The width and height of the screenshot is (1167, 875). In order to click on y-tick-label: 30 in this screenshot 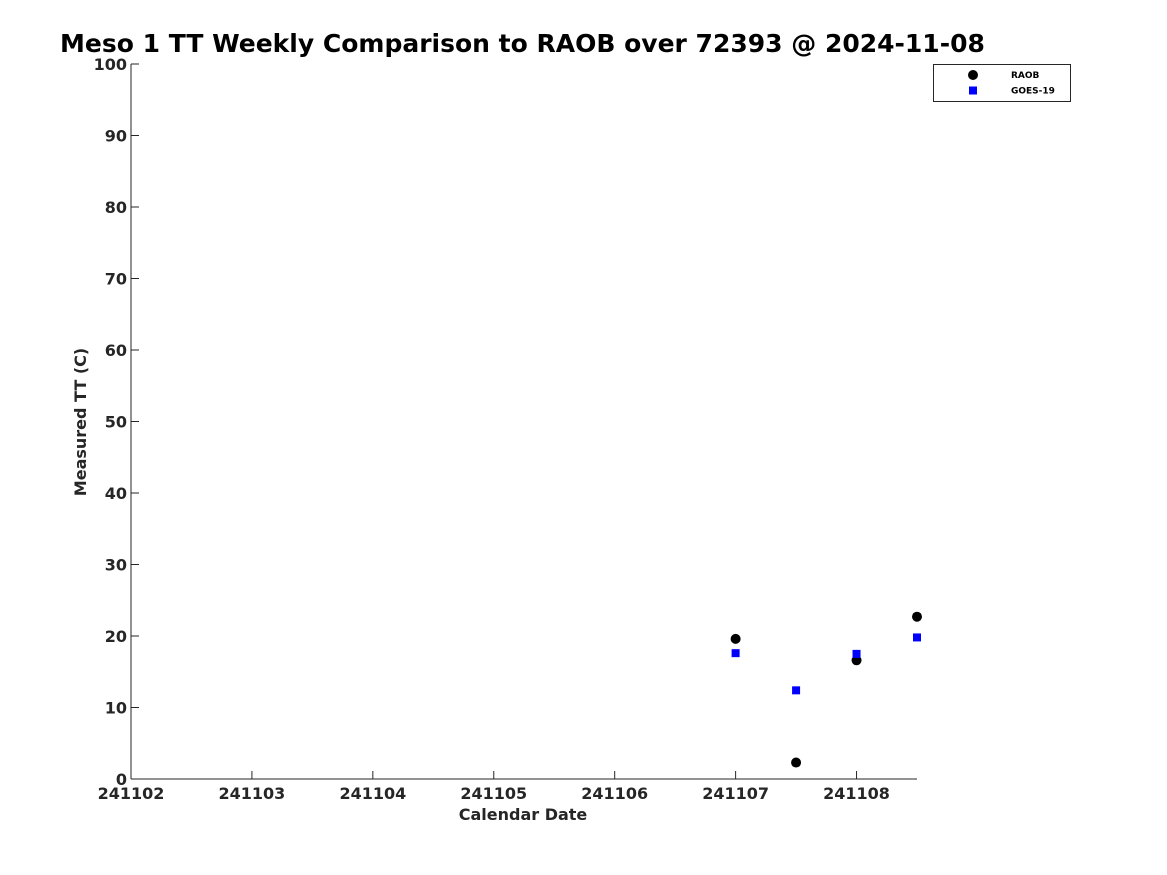, I will do `click(116, 565)`.